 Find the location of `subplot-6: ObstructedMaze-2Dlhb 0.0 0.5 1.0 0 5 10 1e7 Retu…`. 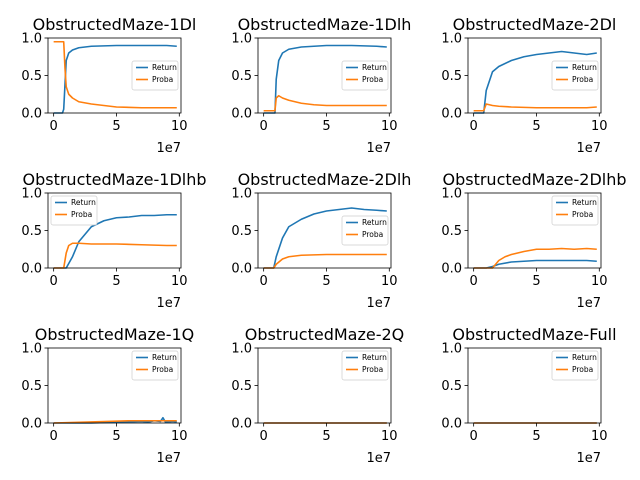

subplot-6: ObstructedMaze-2Dlhb 0.0 0.5 1.0 0 5 10 1e7 Retu… is located at coordinates (533, 240).